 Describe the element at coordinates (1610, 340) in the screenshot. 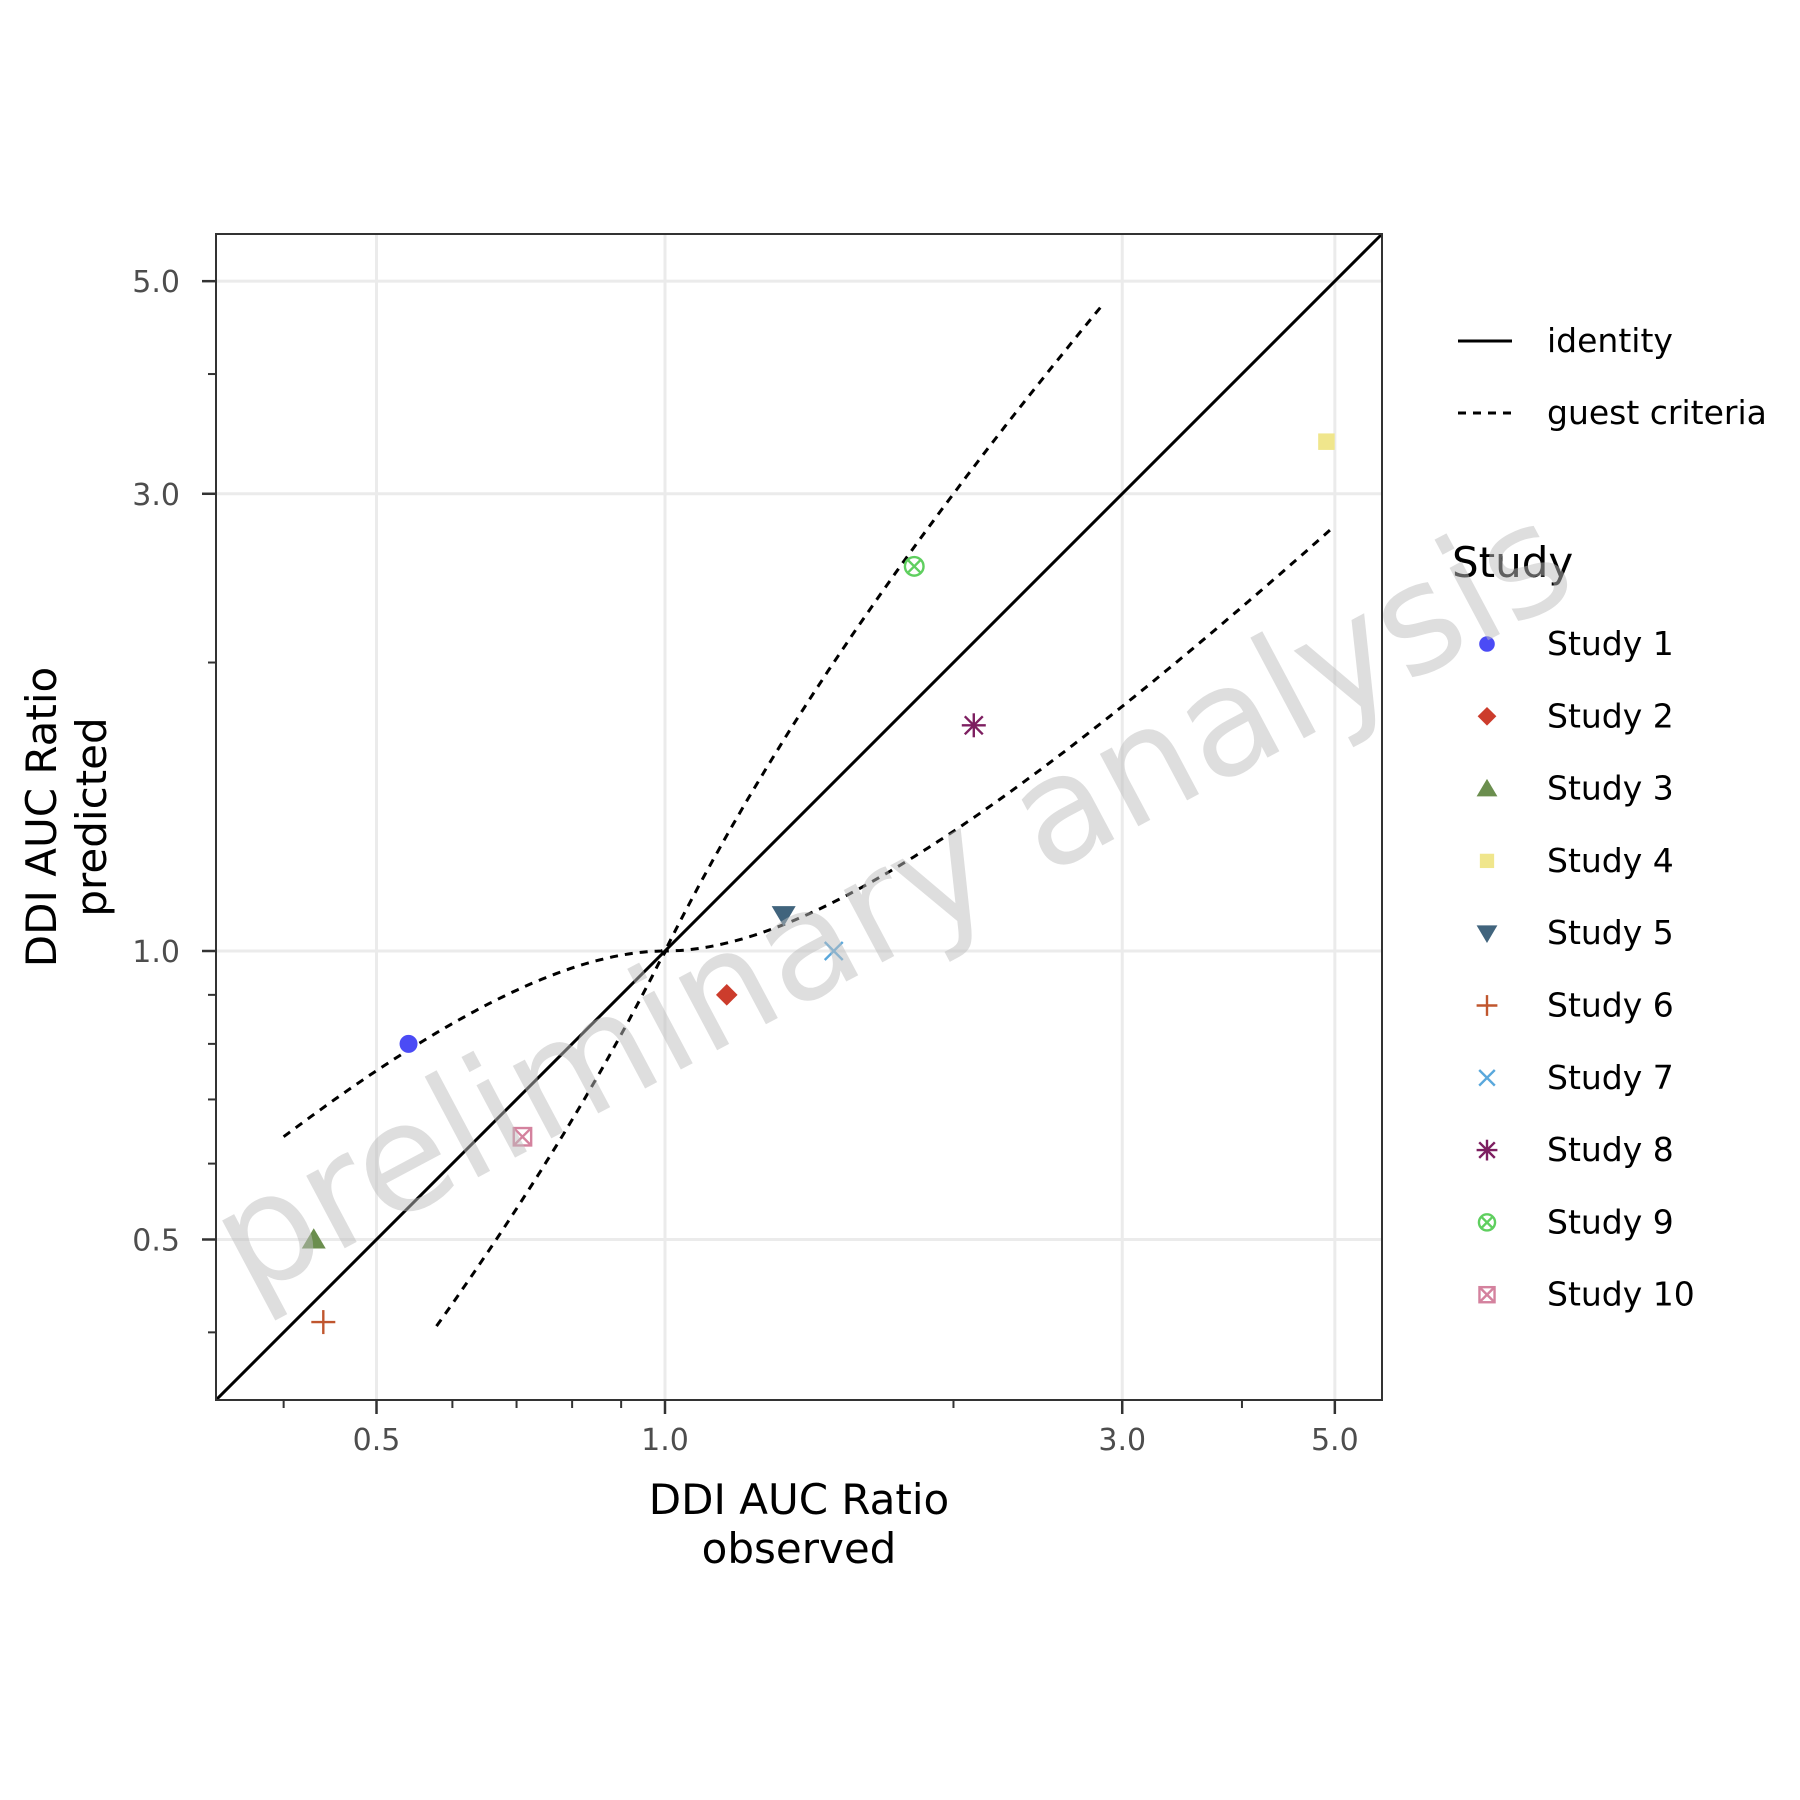

I see `legend-label-identity: identity` at that location.